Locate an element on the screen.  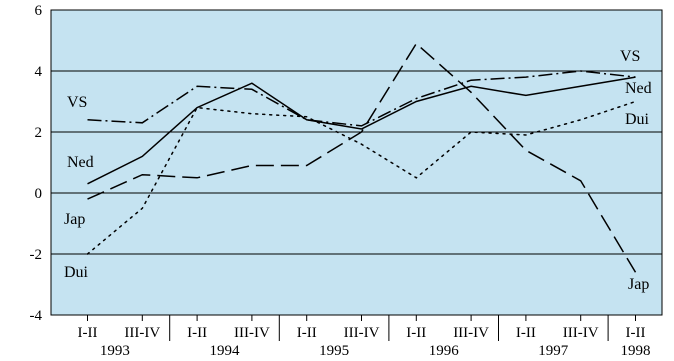
y-tick-label: -4 is located at coordinates (36, 316).